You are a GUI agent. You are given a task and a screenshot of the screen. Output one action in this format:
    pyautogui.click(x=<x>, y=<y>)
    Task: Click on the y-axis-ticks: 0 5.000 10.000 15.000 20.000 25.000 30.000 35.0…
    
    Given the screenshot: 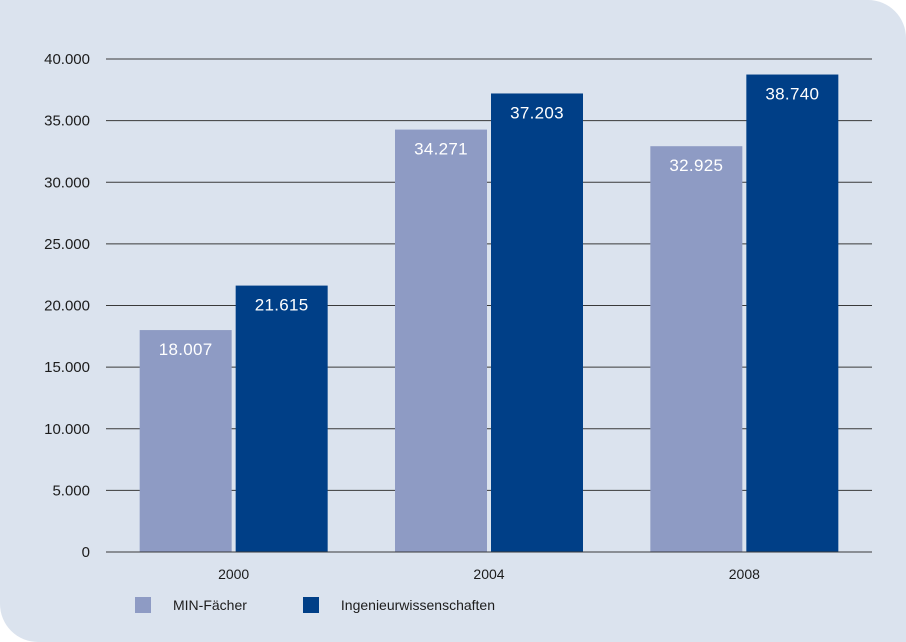 What is the action you would take?
    pyautogui.click(x=67, y=306)
    